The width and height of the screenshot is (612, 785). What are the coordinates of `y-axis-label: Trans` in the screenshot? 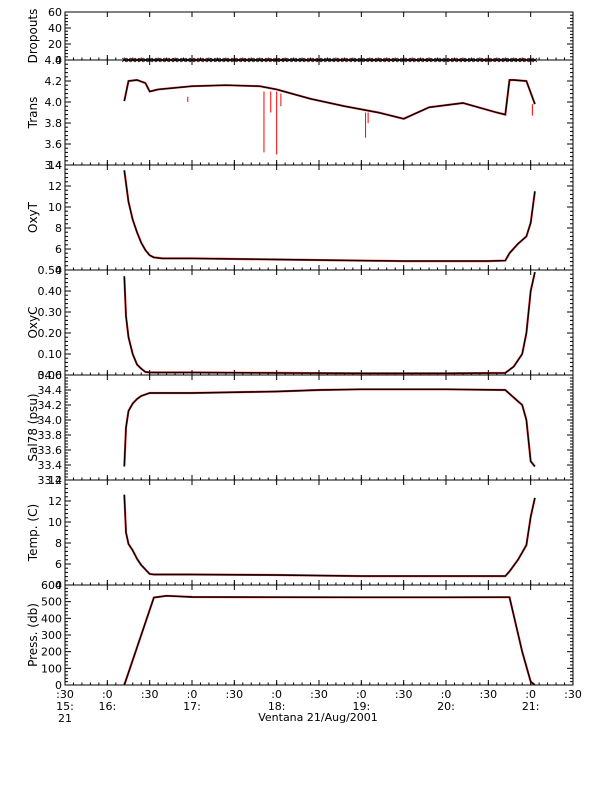 It's located at (33, 113).